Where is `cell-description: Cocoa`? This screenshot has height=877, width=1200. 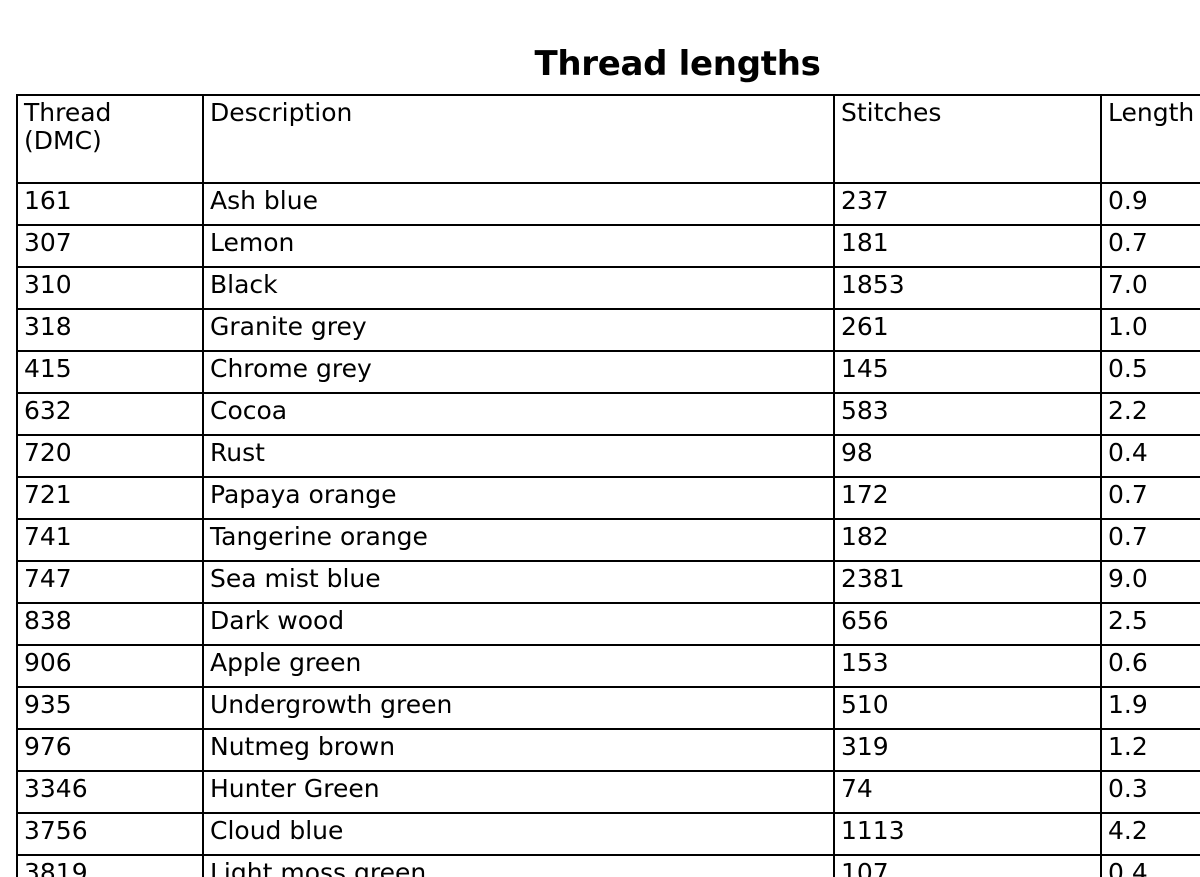
cell-description: Cocoa is located at coordinates (518, 414).